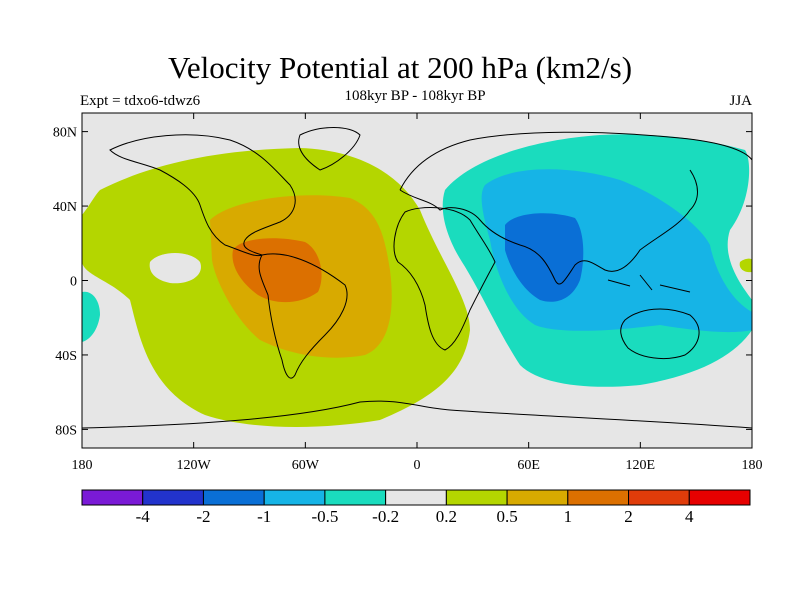  Describe the element at coordinates (175, 268) in the screenshot. I see `neutral-patch-pacific` at that location.